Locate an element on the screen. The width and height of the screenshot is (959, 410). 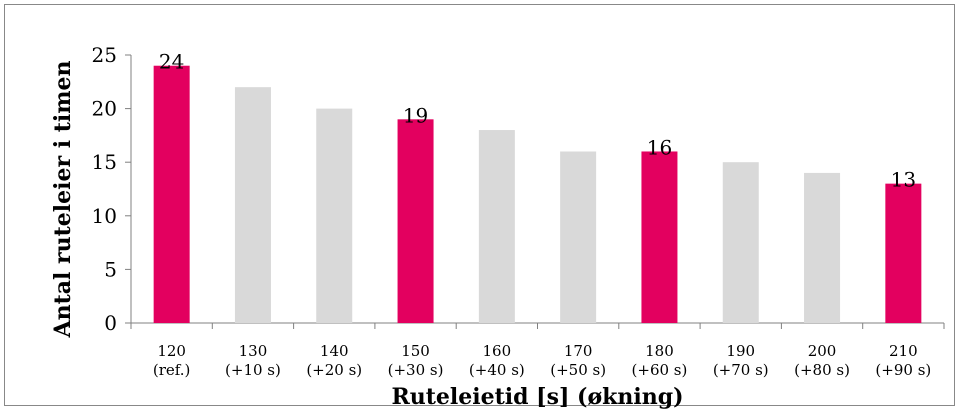
x-tick-label: 120 is located at coordinates (171, 351).